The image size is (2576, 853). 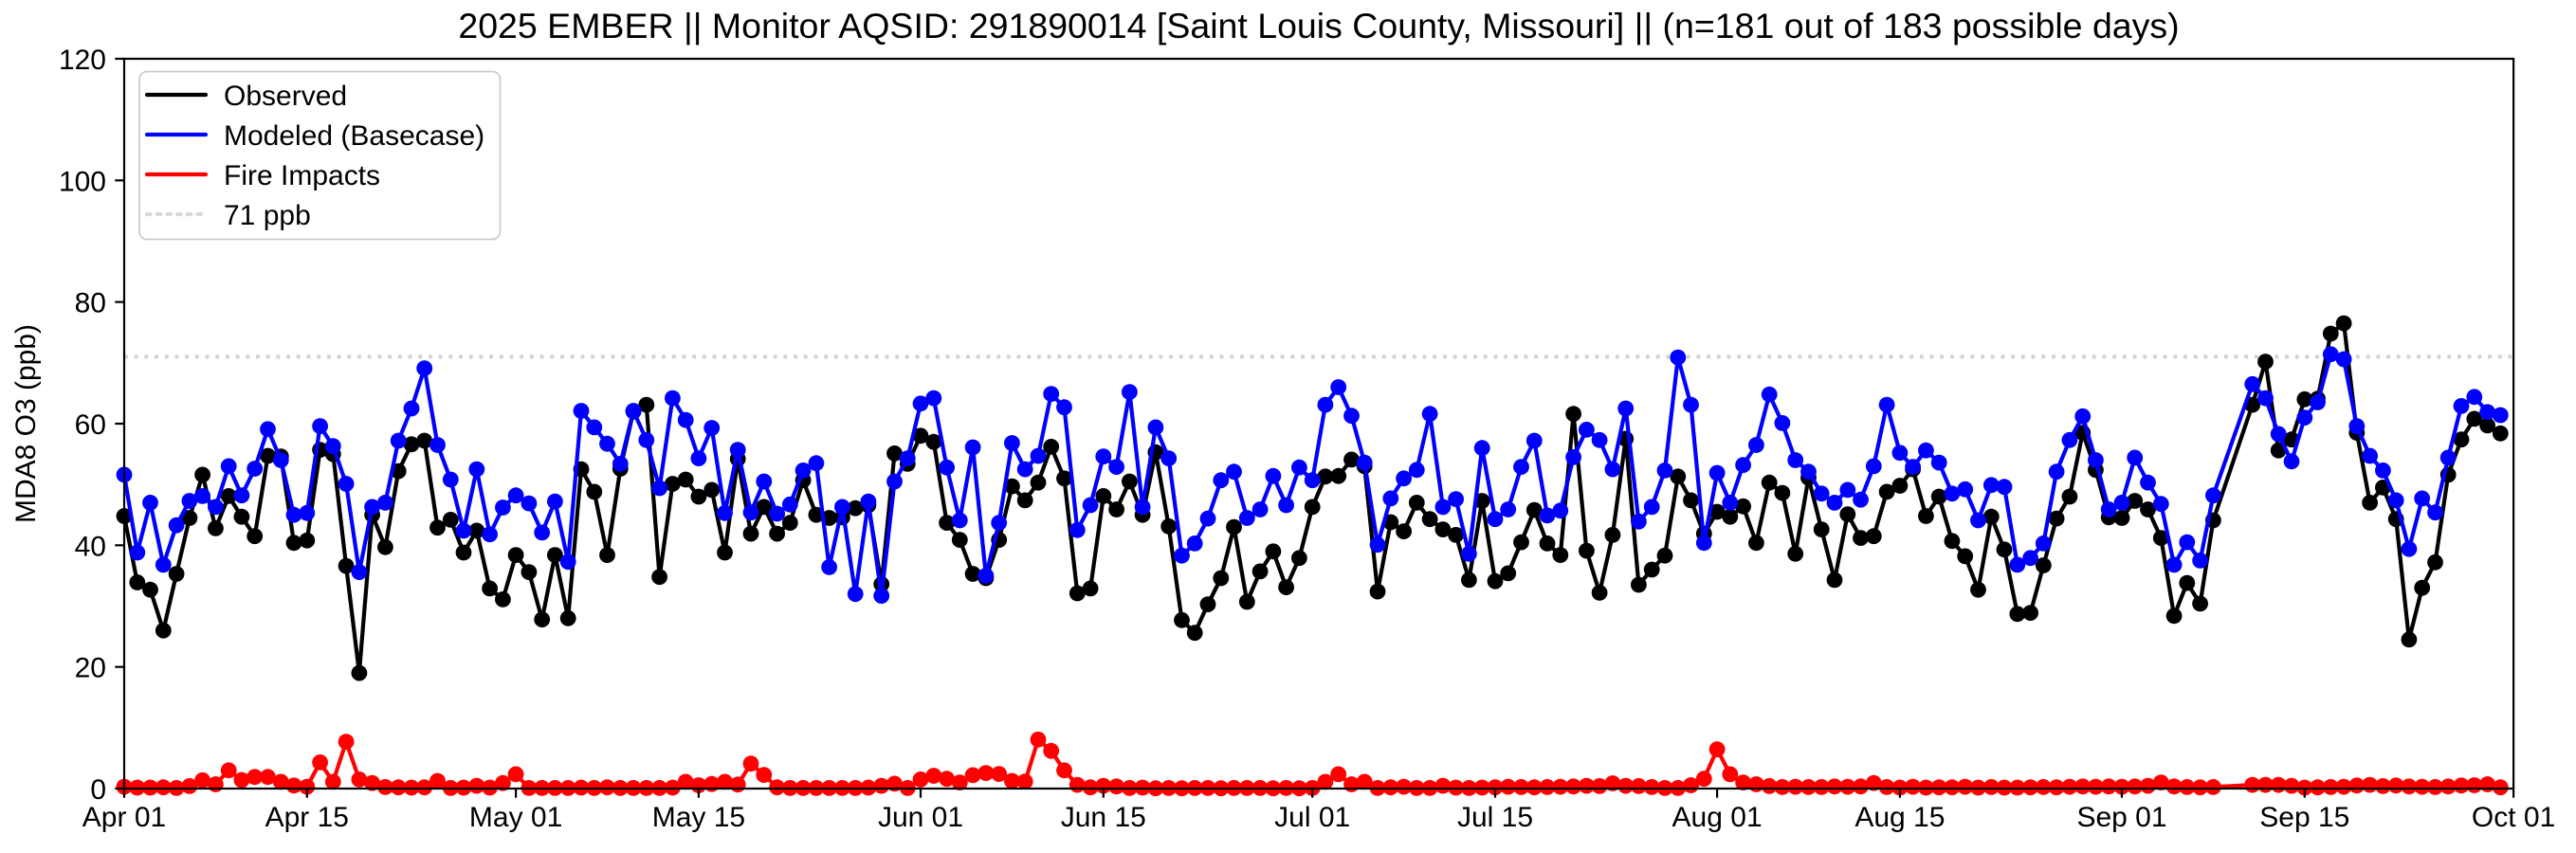 What do you see at coordinates (920, 817) in the screenshot?
I see `svg-text: Jun 01` at bounding box center [920, 817].